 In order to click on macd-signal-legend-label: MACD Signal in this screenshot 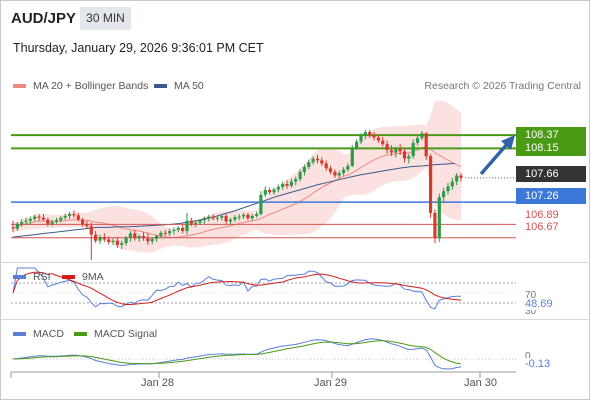, I will do `click(126, 334)`.